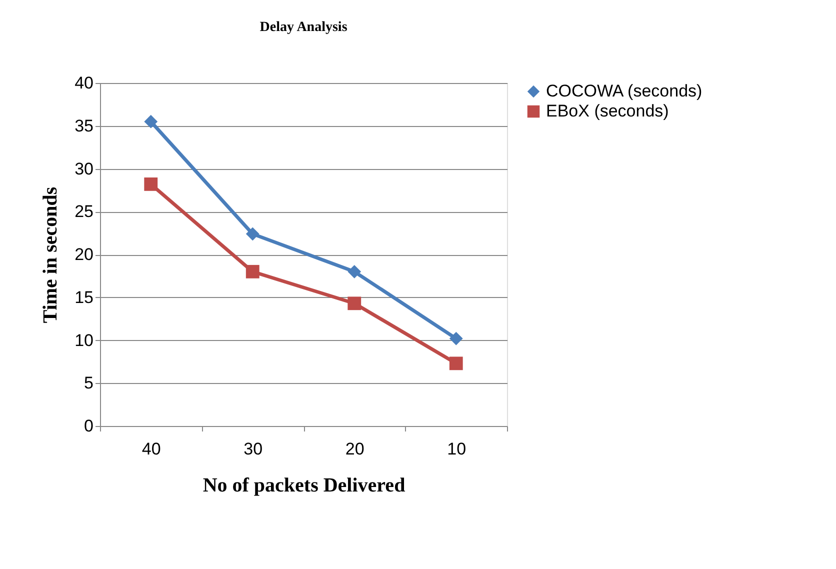 The width and height of the screenshot is (836, 569). I want to click on y-tick-label: 10, so click(84, 340).